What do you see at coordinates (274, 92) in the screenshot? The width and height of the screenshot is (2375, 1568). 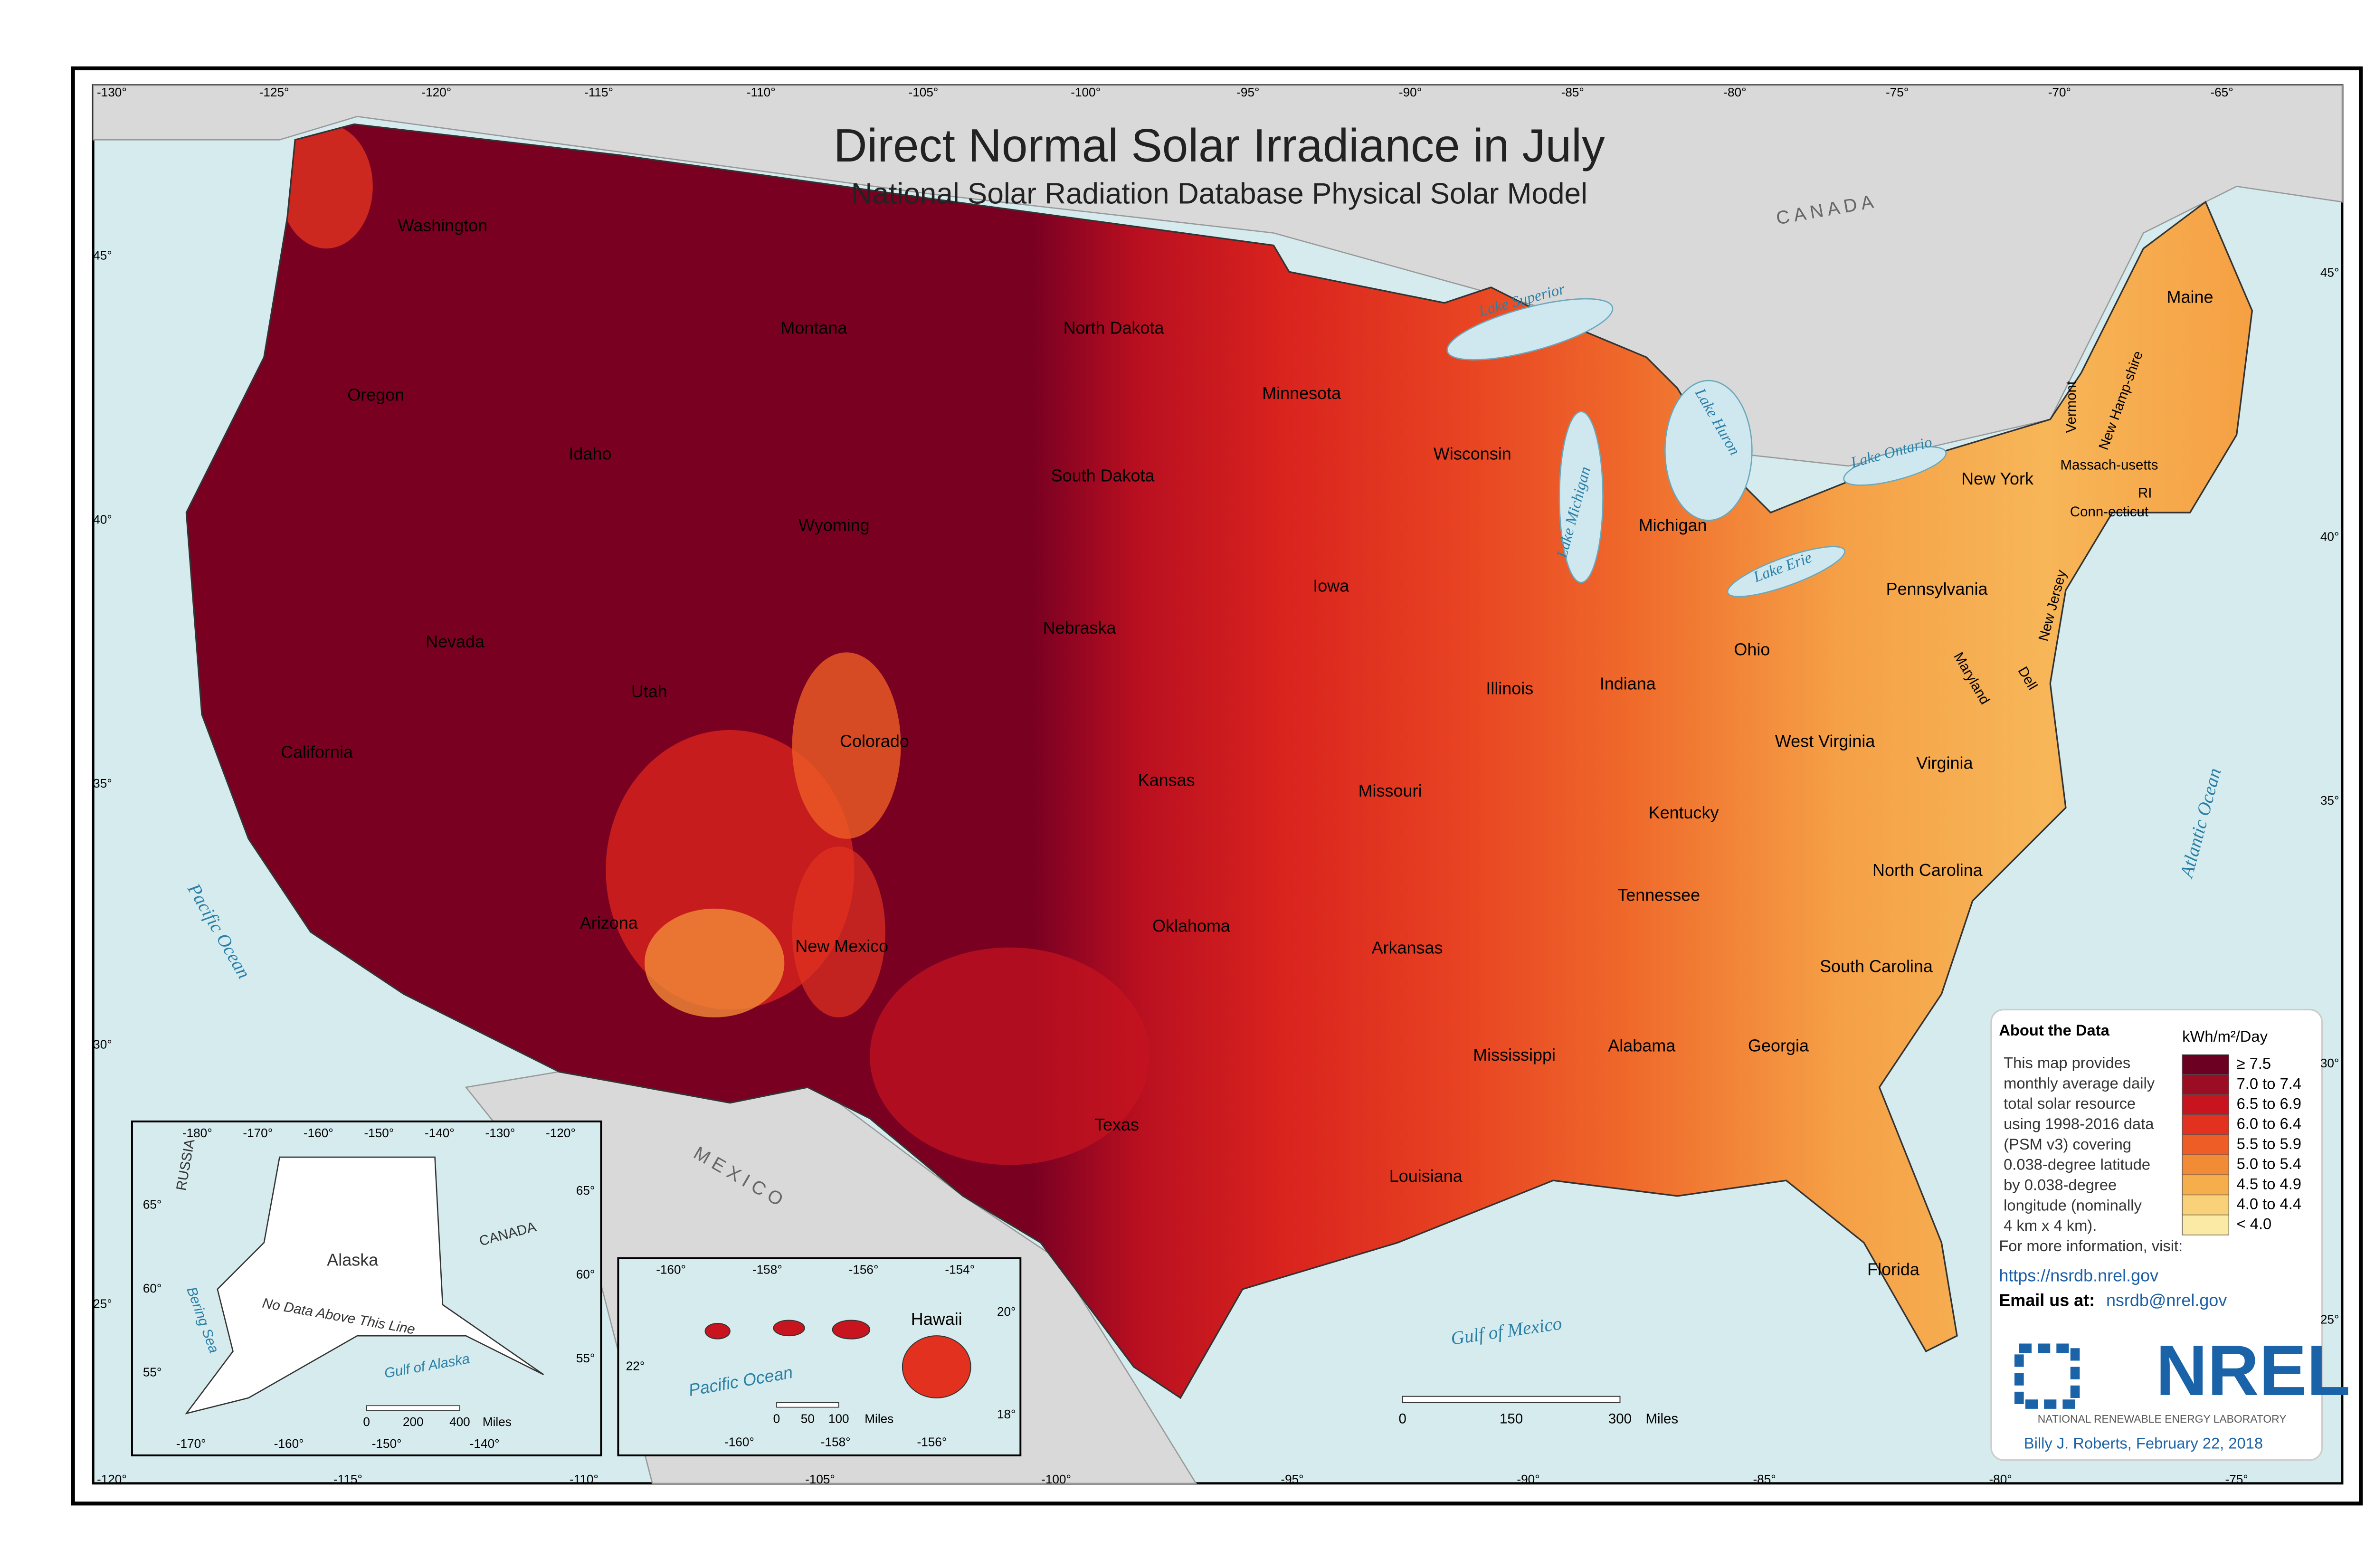 I see `graticule-label: -125°` at bounding box center [274, 92].